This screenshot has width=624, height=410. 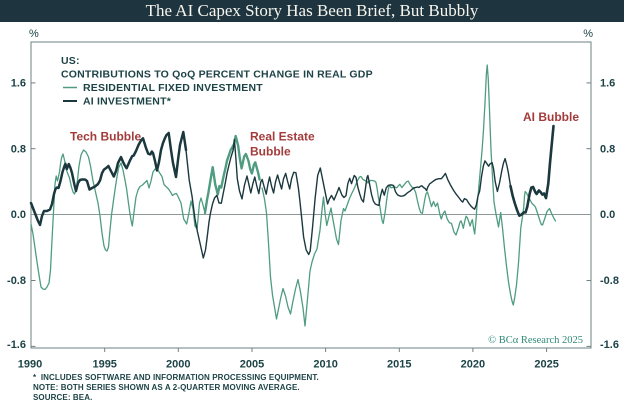 What do you see at coordinates (62, 397) in the screenshot?
I see `svg-text: SOURCE: BEA.` at bounding box center [62, 397].